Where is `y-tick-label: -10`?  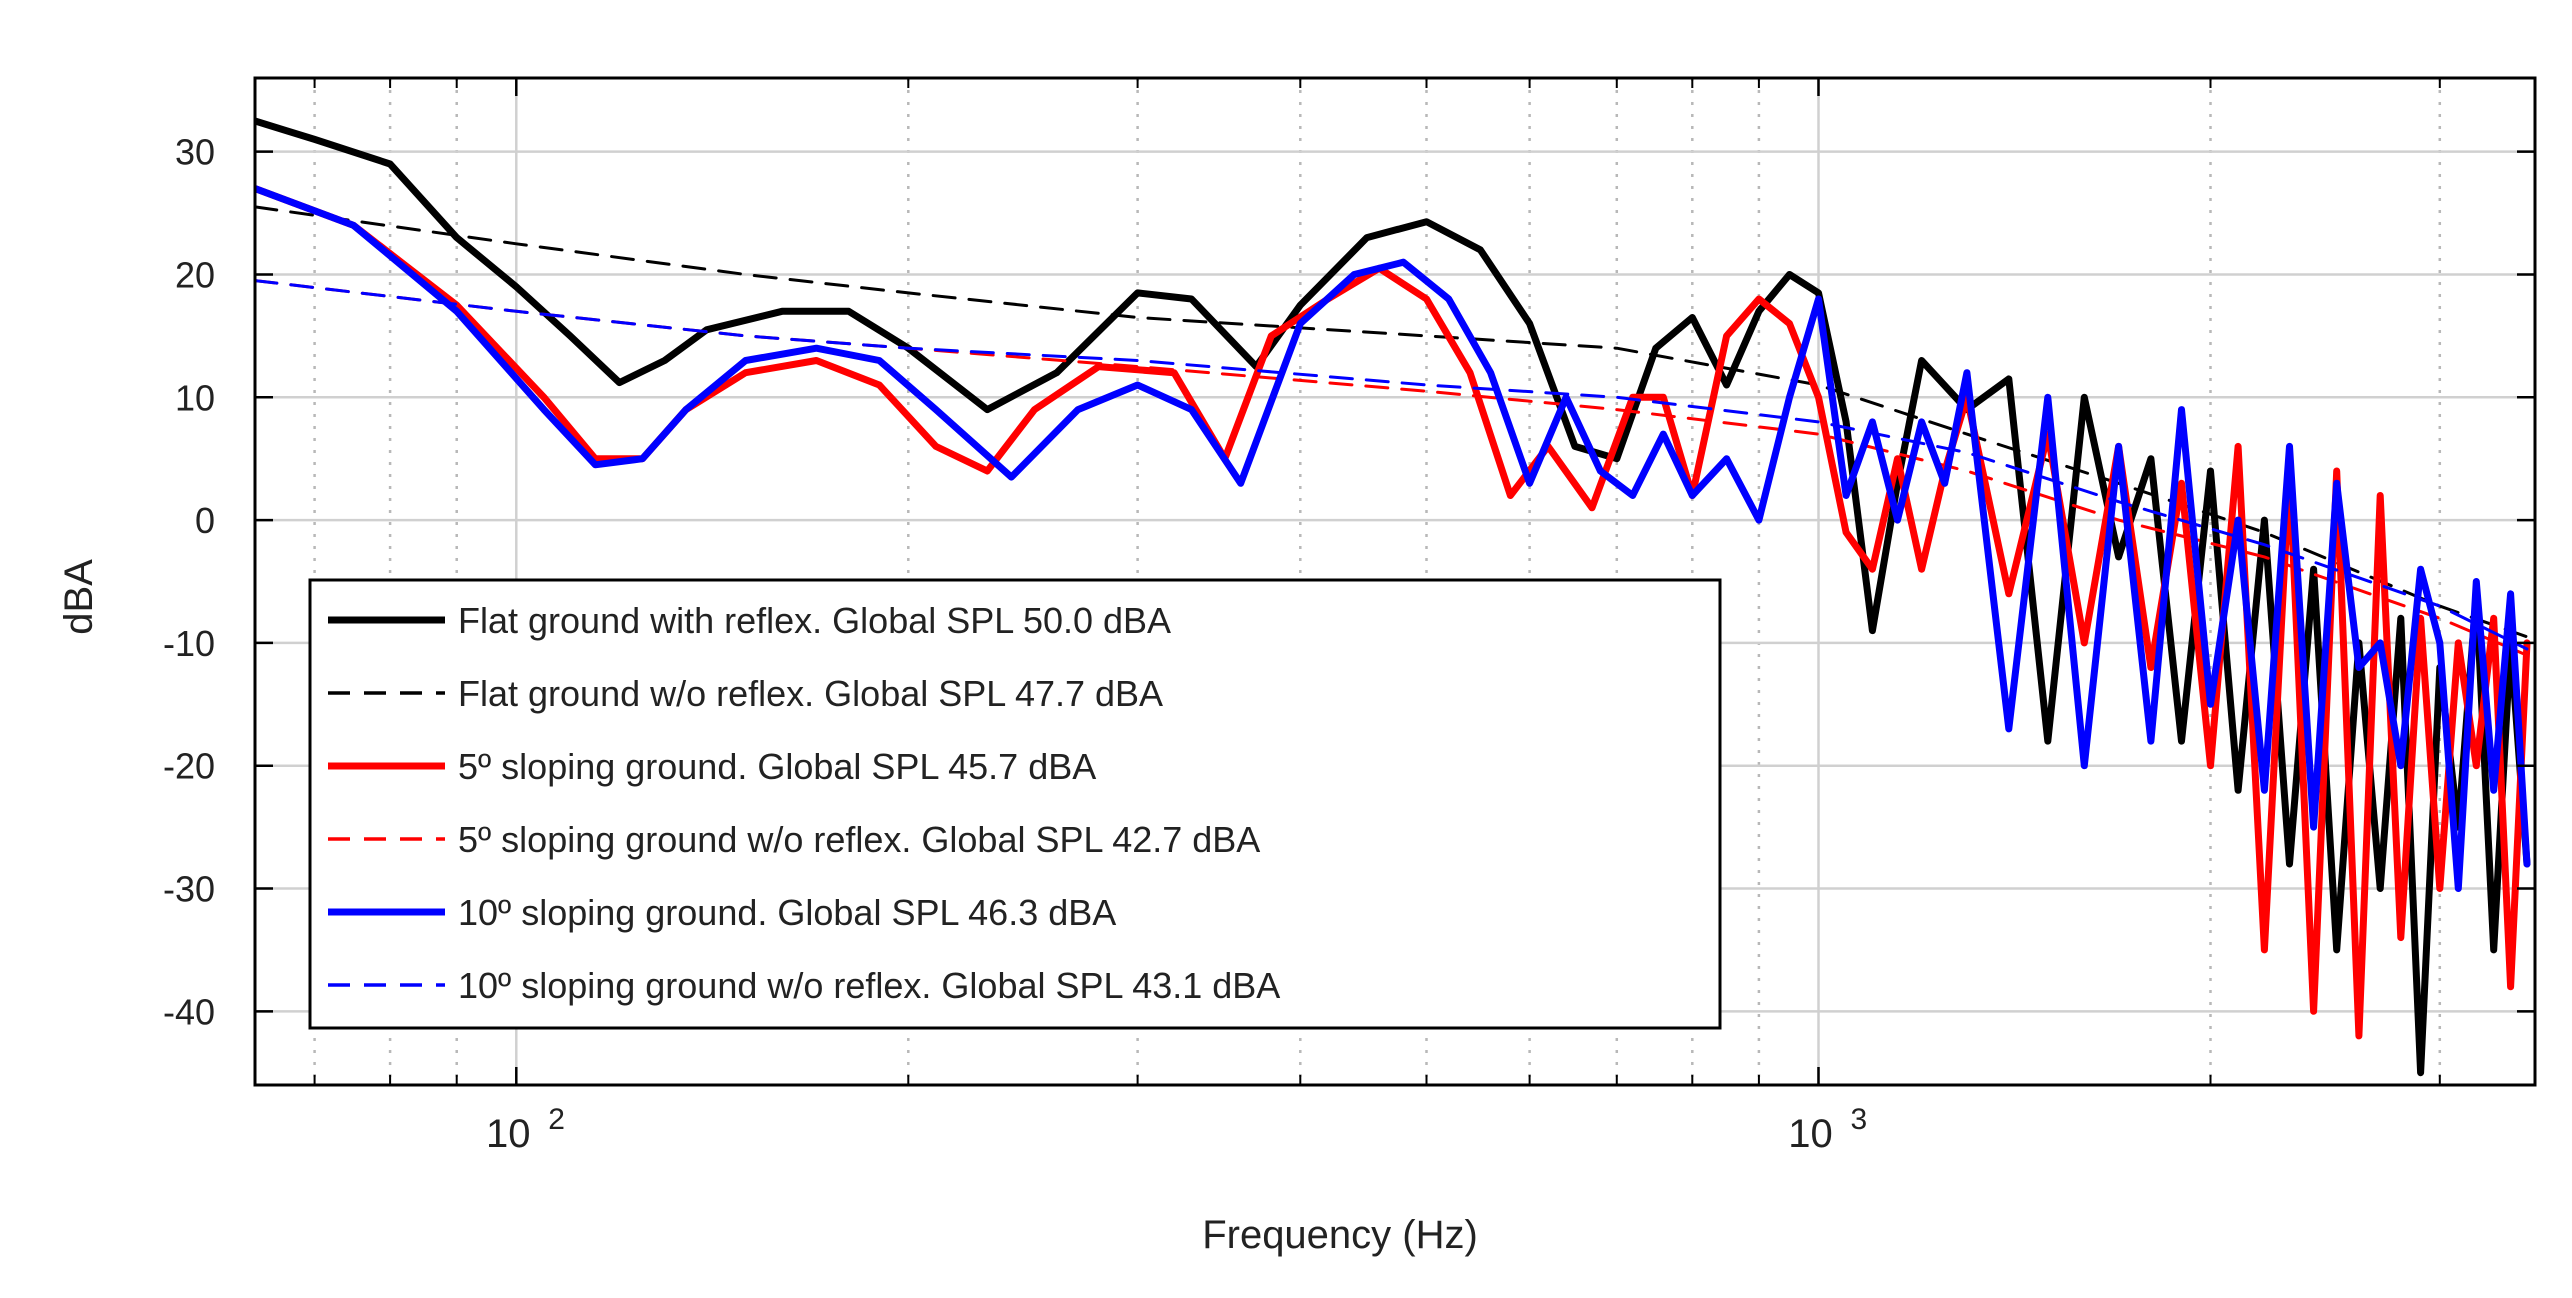 y-tick-label: -10 is located at coordinates (189, 643).